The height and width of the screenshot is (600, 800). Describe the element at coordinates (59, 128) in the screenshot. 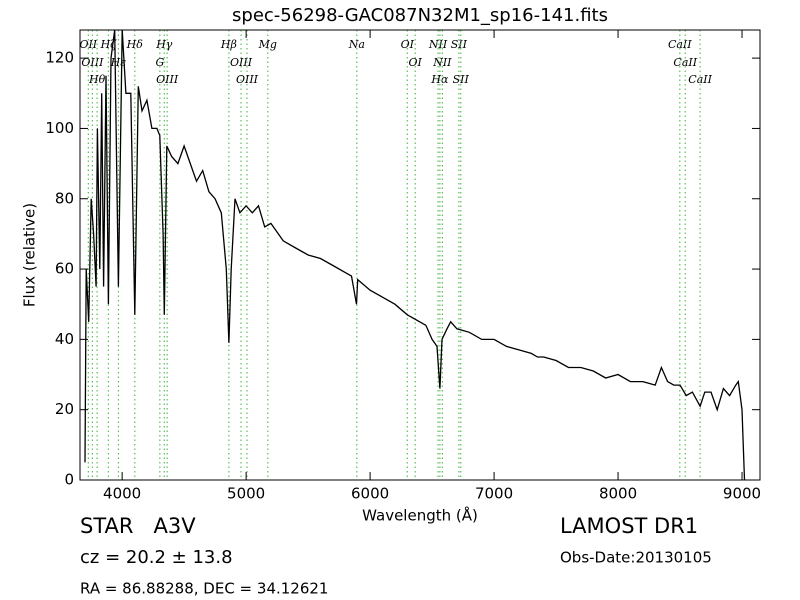

I see `y-tick-label: 100` at that location.